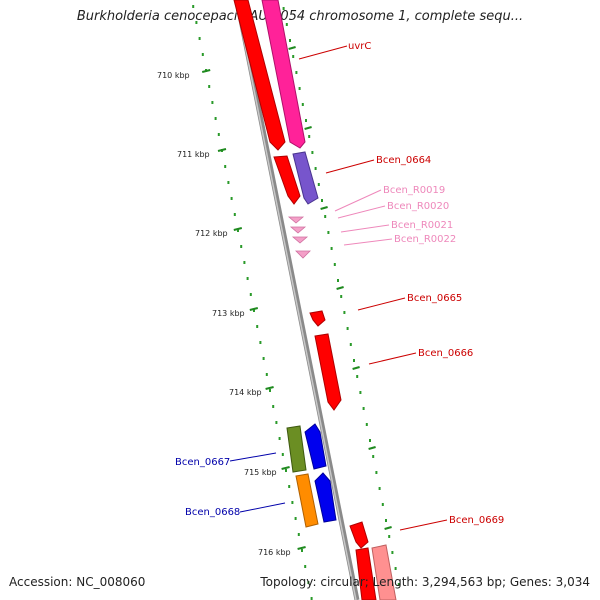 The image size is (600, 600). Describe the element at coordinates (425, 239) in the screenshot. I see `gene-label-Bcen_R0022: Bcen_R0022` at that location.